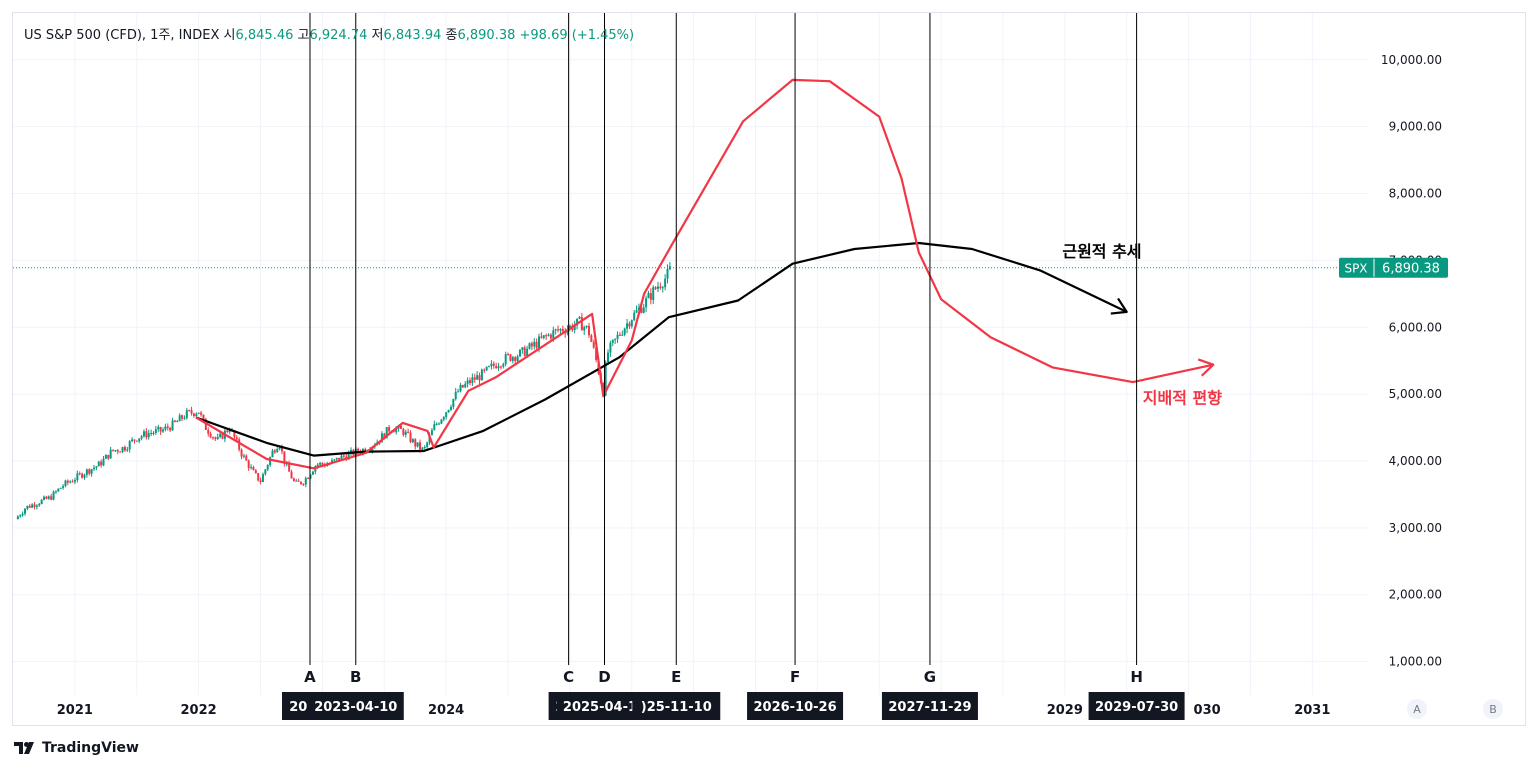 The height and width of the screenshot is (770, 1539). I want to click on x-tick-label: 2022, so click(199, 710).